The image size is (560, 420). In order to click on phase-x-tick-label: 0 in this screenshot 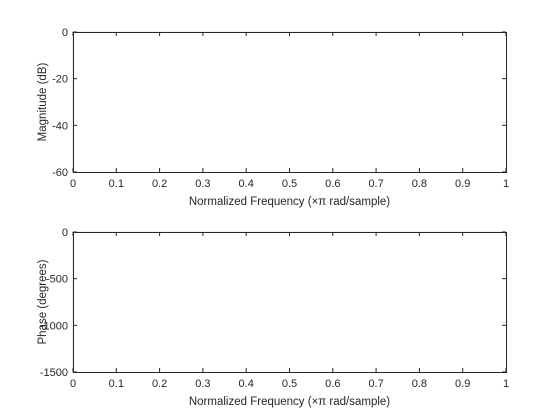, I will do `click(73, 384)`.